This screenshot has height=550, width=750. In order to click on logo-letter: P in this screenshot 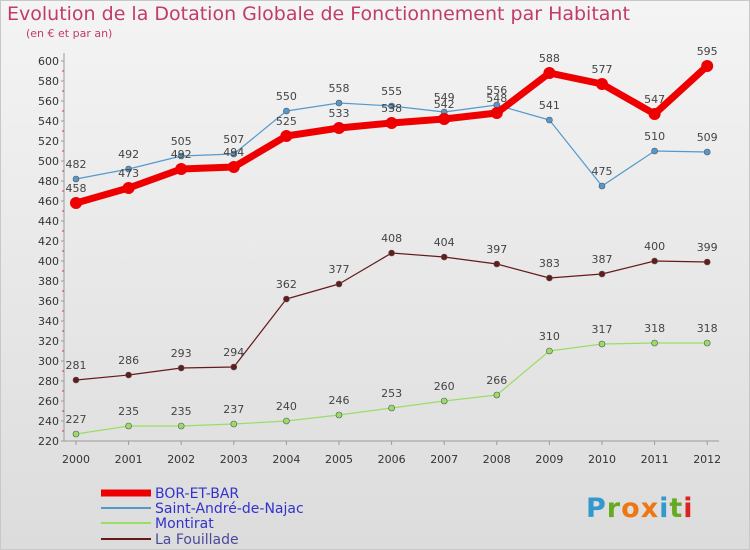, I will do `click(596, 508)`.